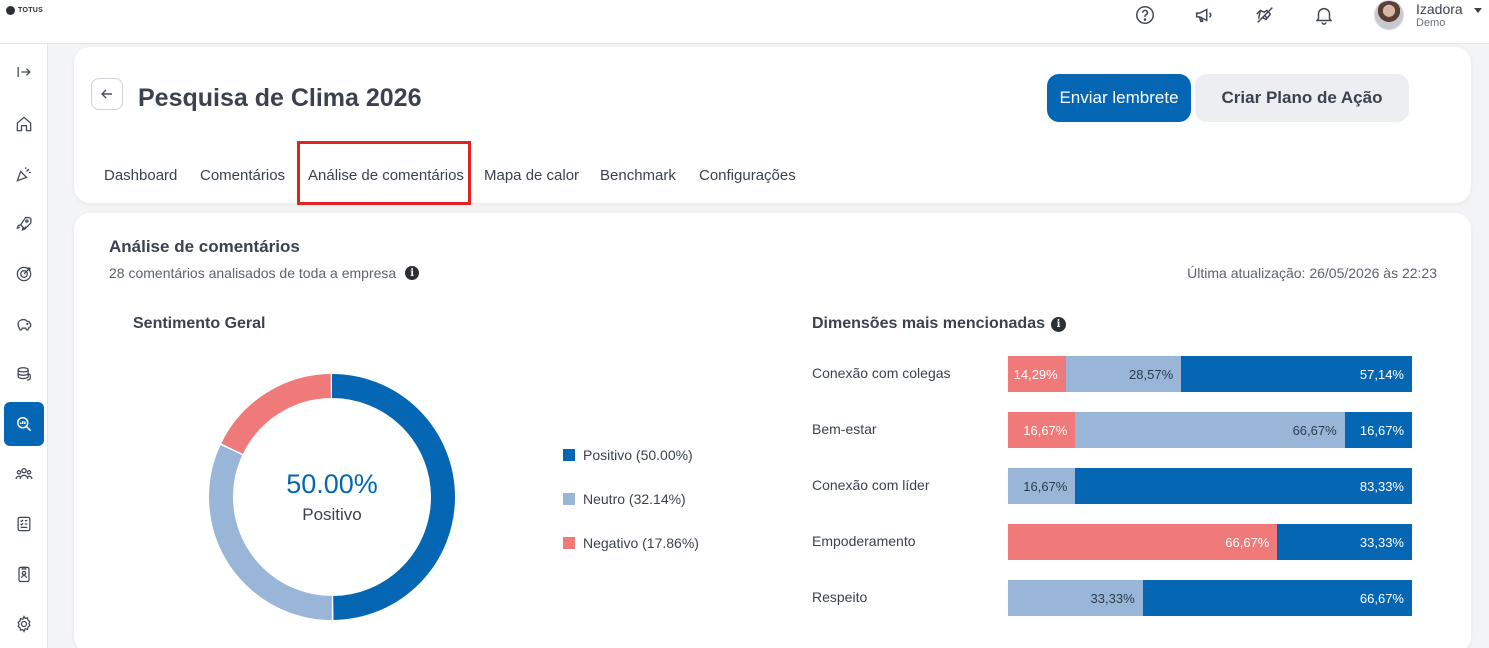 The height and width of the screenshot is (648, 1489). Describe the element at coordinates (24, 474) in the screenshot. I see `people-icon` at that location.